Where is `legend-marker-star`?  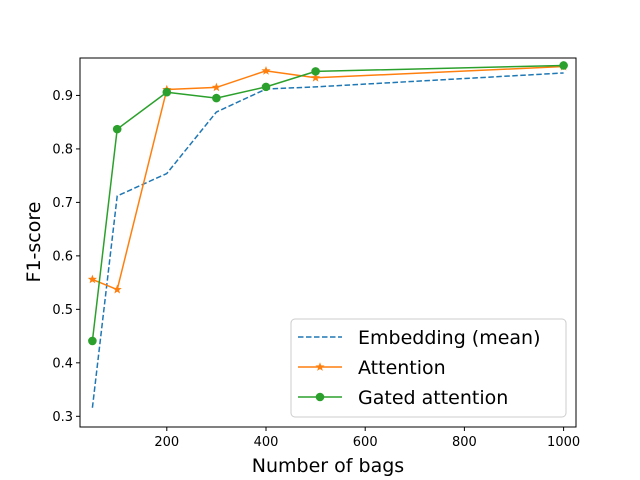
legend-marker-star is located at coordinates (320, 366).